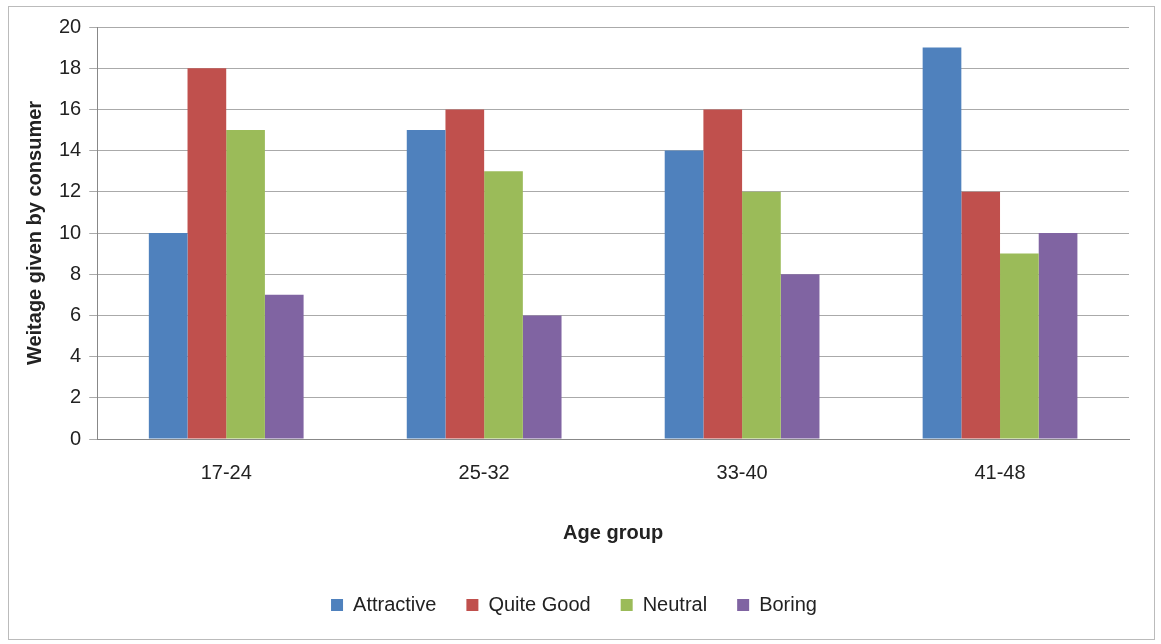 This screenshot has width=1161, height=644. What do you see at coordinates (539, 603) in the screenshot?
I see `legend-label: Quite Good` at bounding box center [539, 603].